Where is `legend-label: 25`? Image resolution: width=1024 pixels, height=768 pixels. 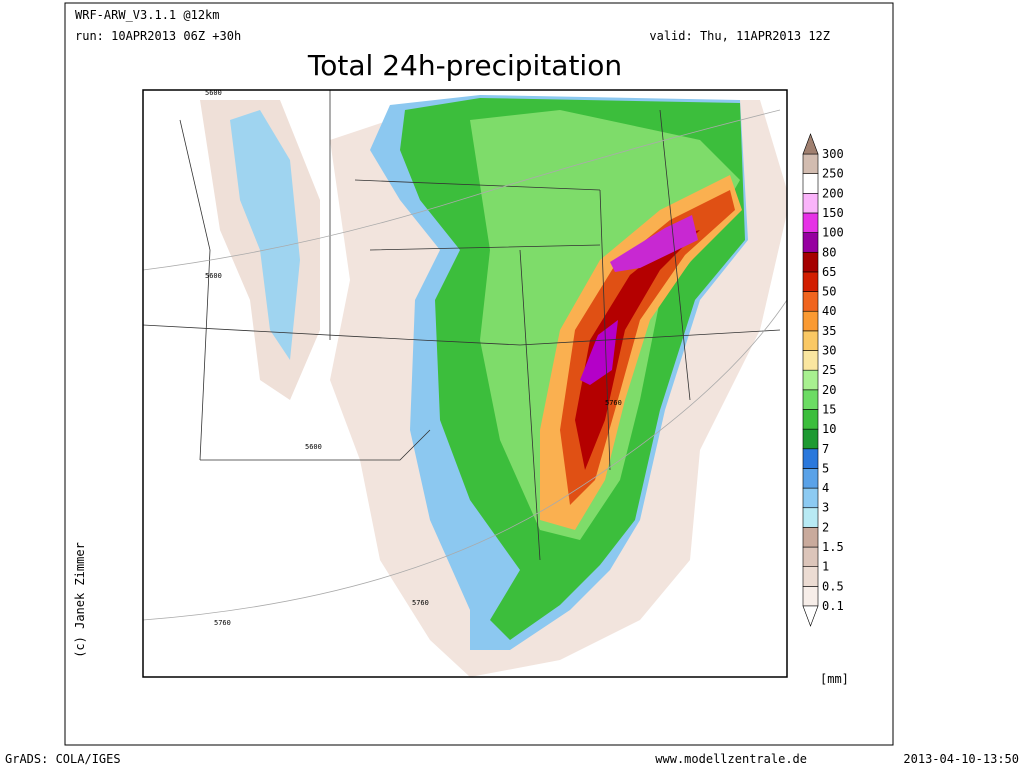
legend-label: 25 is located at coordinates (829, 370).